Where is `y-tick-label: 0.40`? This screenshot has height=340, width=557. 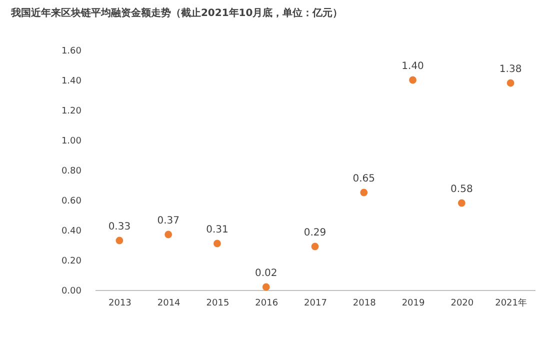
y-tick-label: 0.40 is located at coordinates (71, 231).